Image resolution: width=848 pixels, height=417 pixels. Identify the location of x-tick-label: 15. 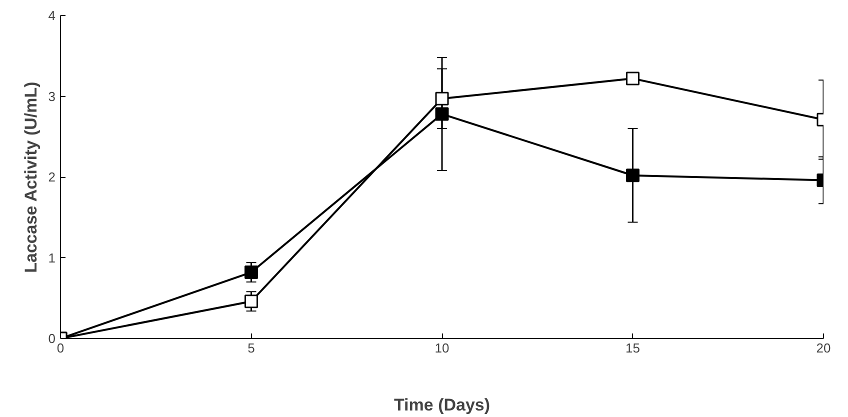
(633, 348).